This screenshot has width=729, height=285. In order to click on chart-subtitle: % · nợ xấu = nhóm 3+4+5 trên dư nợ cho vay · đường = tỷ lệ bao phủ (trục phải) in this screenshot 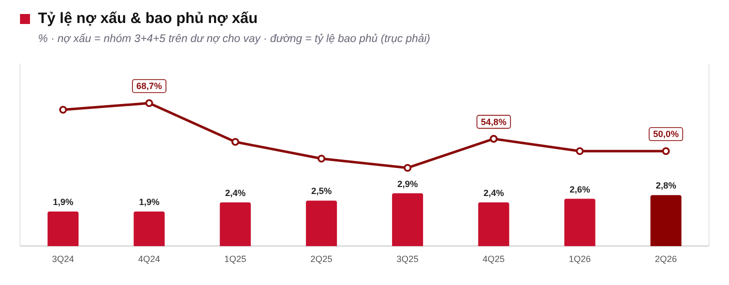, I will do `click(234, 39)`.